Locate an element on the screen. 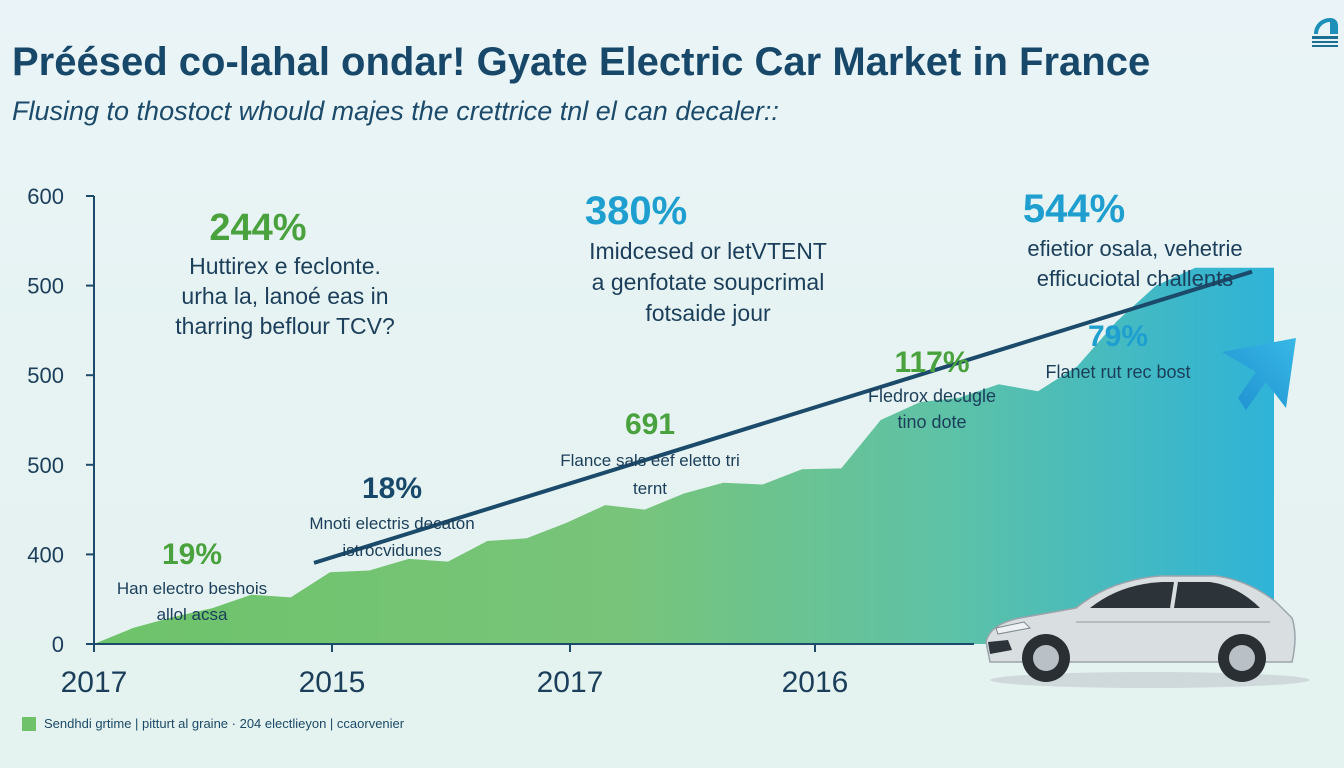  annotation: 117% Fledrox decugle tino dote is located at coordinates (932, 389).